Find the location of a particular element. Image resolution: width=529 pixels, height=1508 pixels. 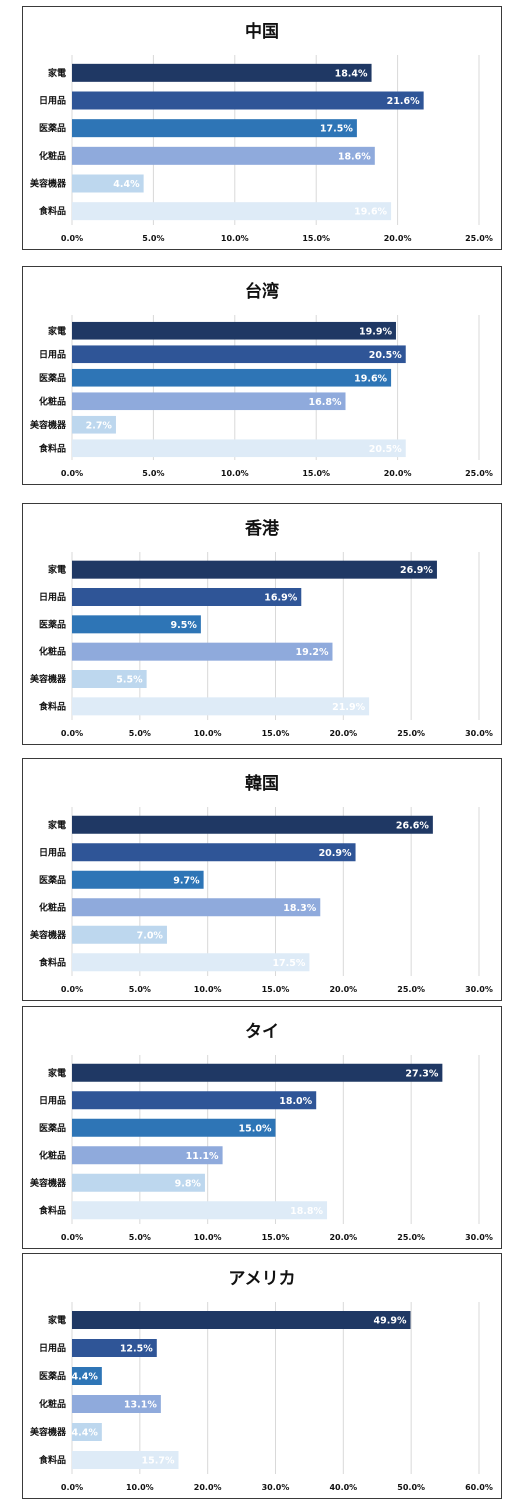

data-label: 19.2% is located at coordinates (312, 652).